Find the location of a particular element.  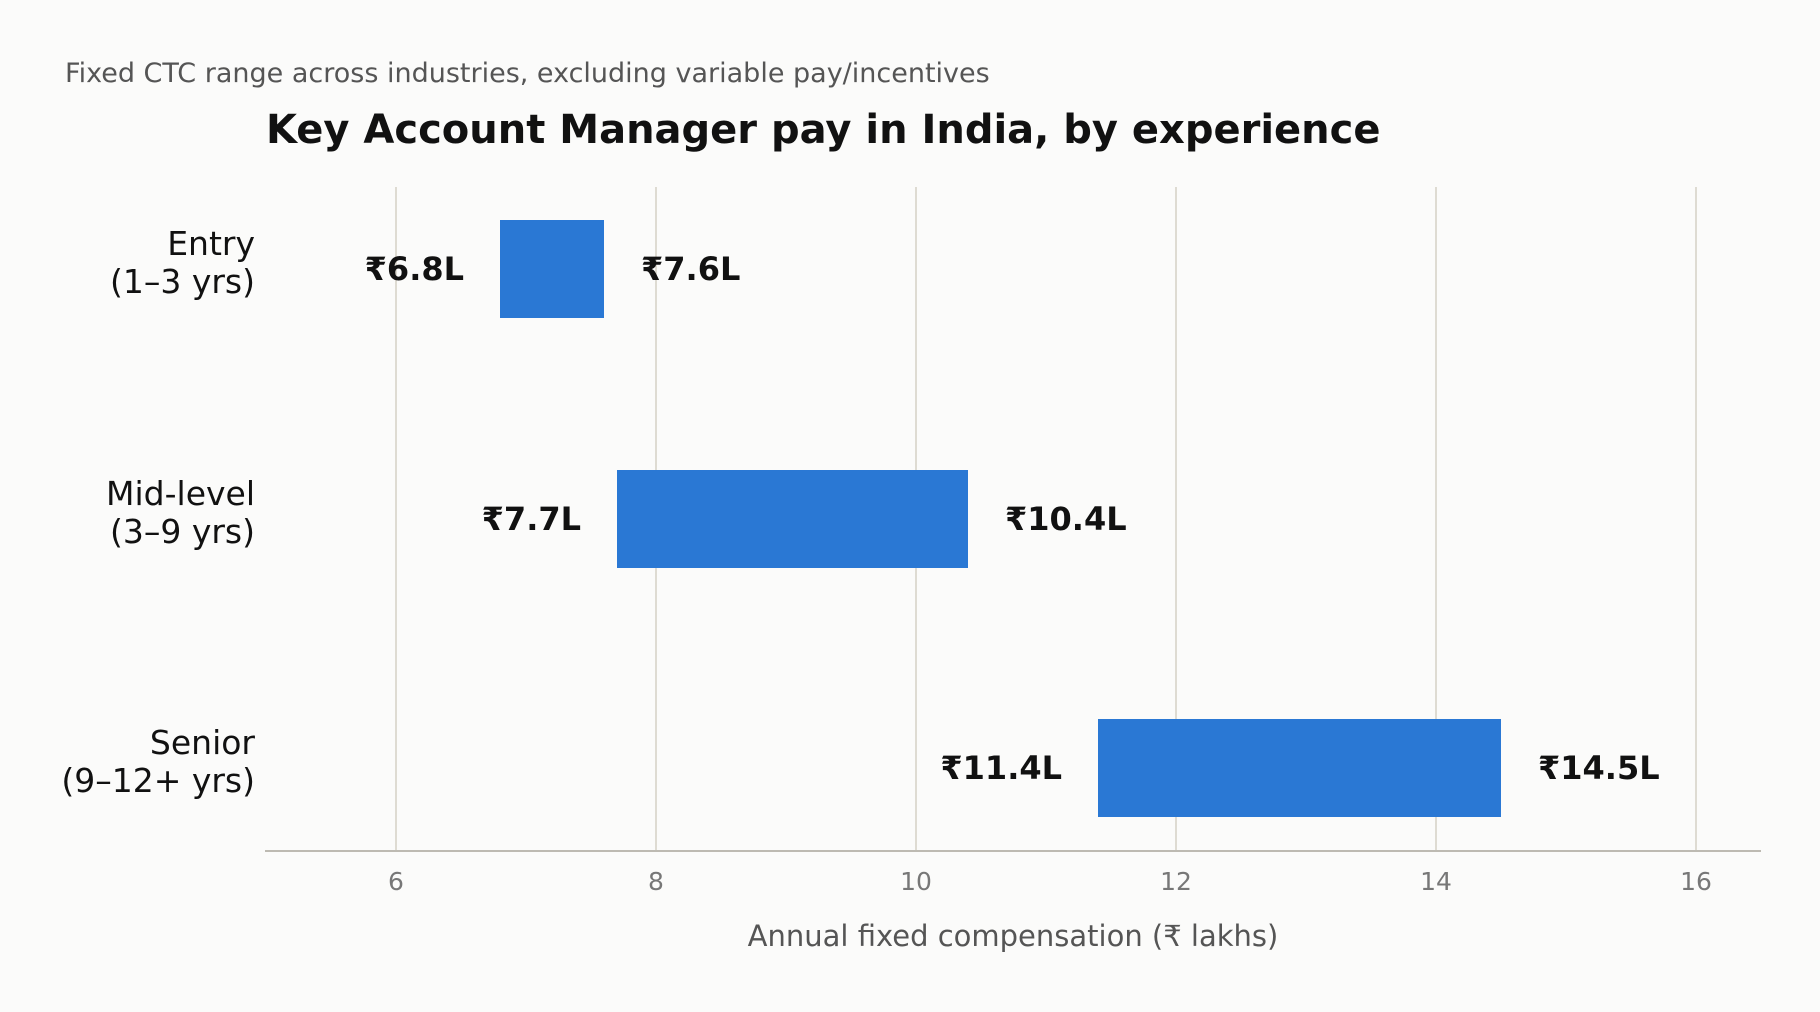

category-label: Entry is located at coordinates (211, 243).